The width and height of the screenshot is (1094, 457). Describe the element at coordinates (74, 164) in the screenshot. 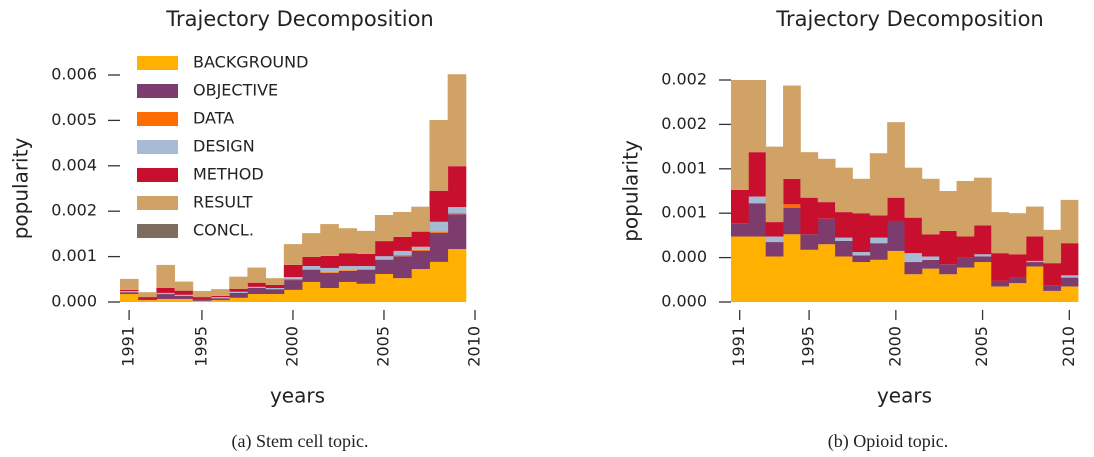

I see `y-tick-label: 0.004` at that location.